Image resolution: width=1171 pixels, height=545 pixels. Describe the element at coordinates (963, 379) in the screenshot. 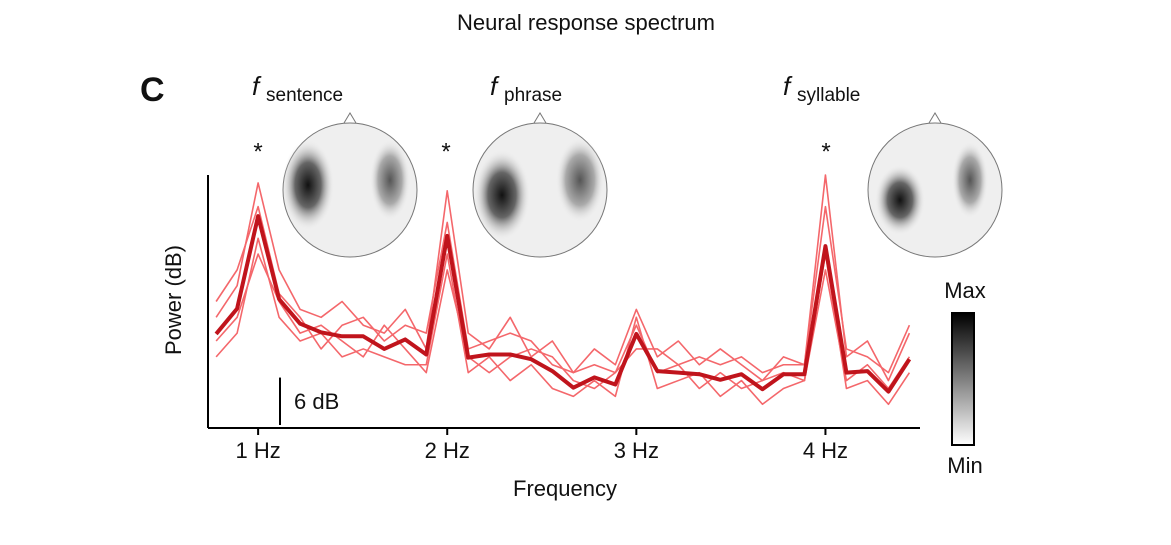

I see `colorbar` at that location.